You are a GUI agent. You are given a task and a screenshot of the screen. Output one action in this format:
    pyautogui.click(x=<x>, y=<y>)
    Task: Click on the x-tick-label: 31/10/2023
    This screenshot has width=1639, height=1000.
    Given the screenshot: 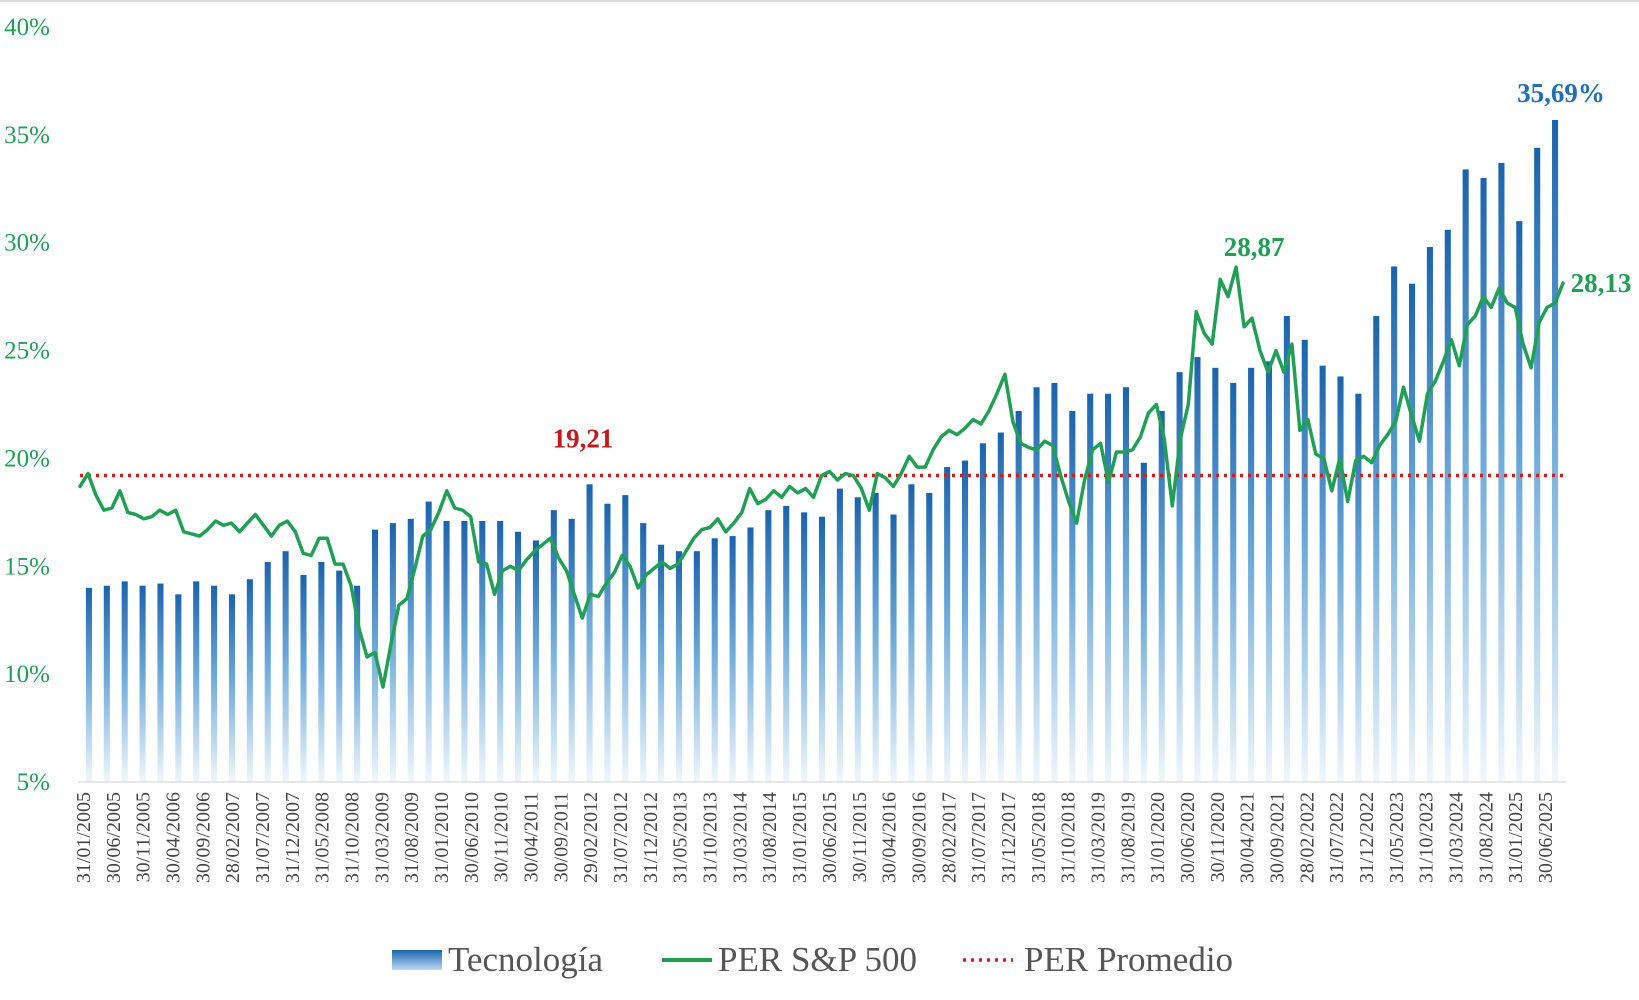 What is the action you would take?
    pyautogui.click(x=1427, y=837)
    